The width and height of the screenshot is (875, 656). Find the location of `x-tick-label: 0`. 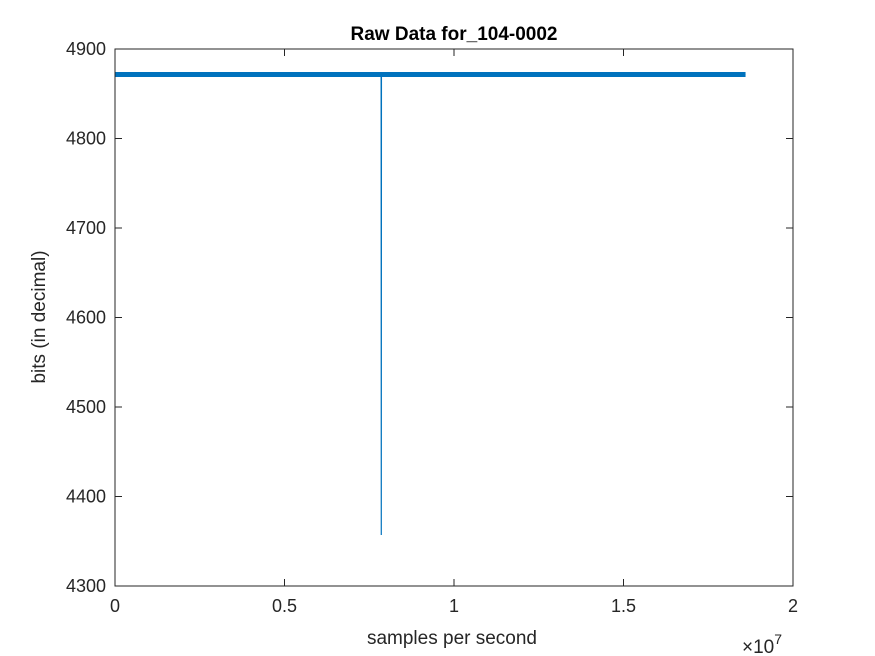

x-tick-label: 0 is located at coordinates (115, 606).